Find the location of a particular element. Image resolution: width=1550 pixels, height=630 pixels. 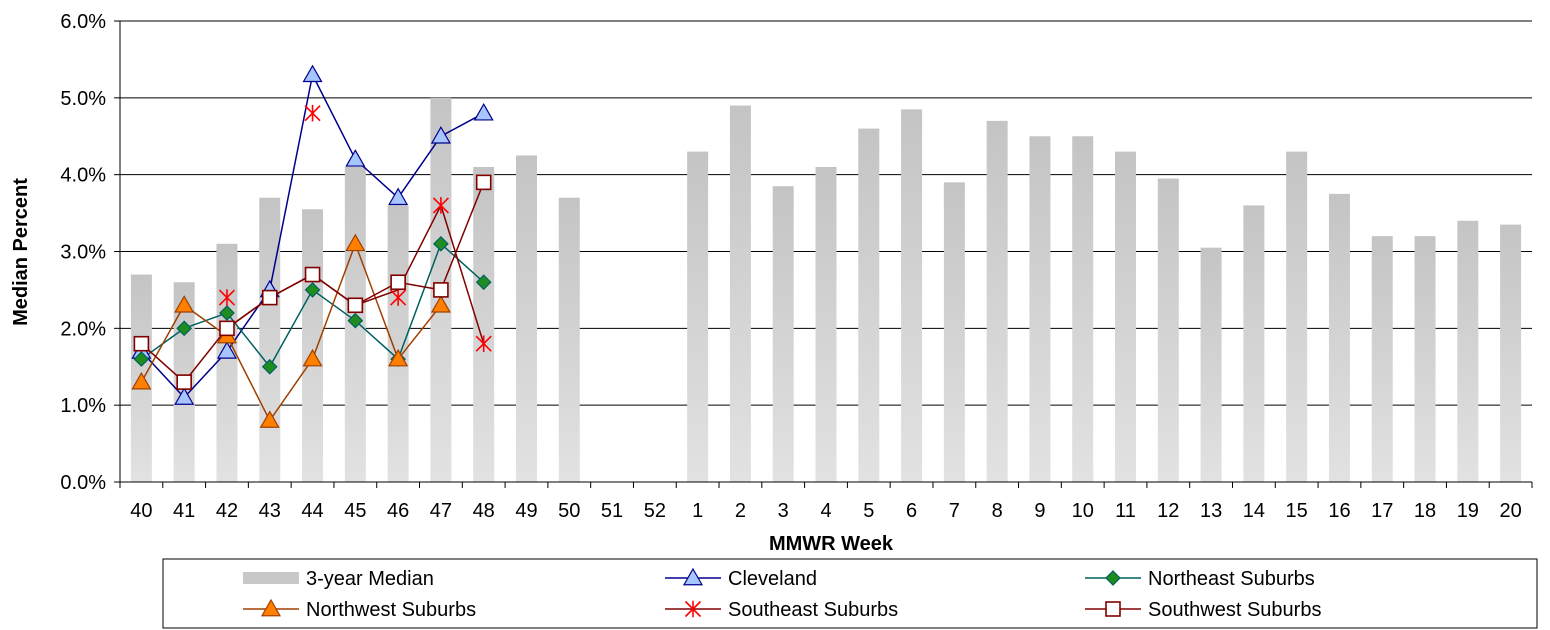

legend-label: Cleveland is located at coordinates (772, 579).